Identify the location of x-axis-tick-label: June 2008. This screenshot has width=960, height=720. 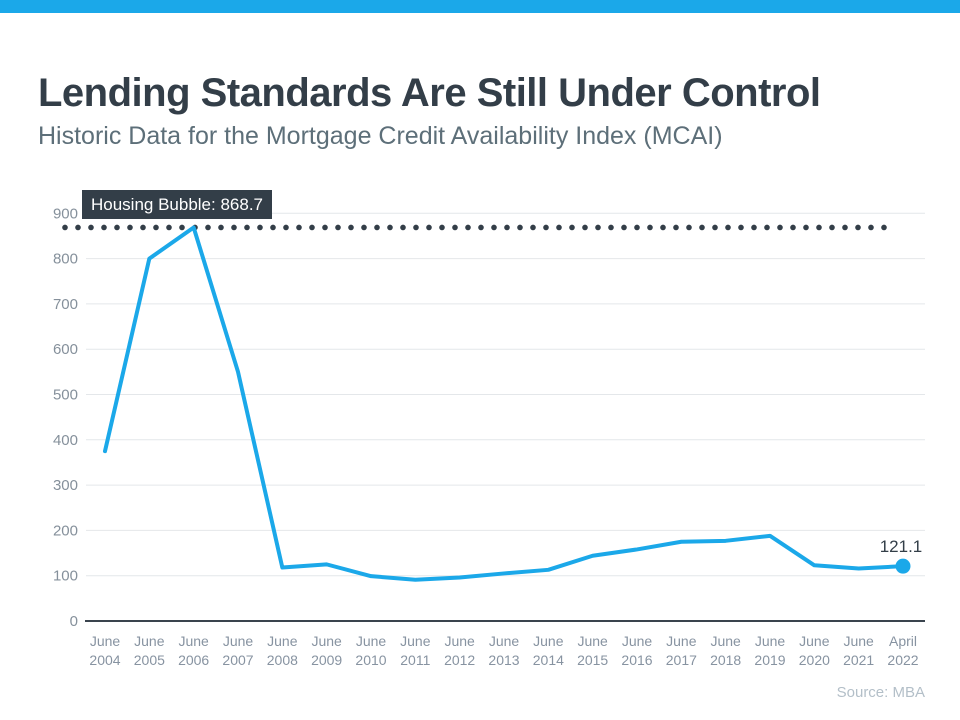
(282, 650).